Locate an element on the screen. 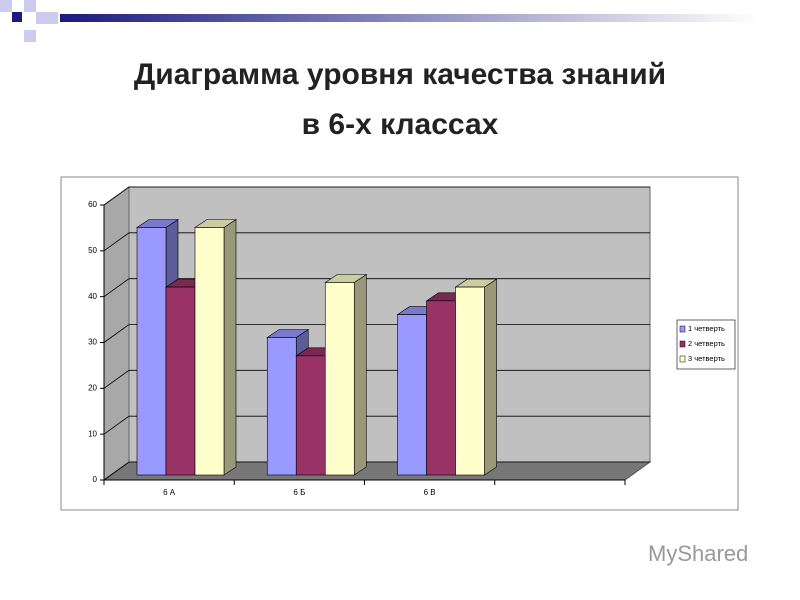 The width and height of the screenshot is (800, 600). y-tick-label: 60 is located at coordinates (92, 204).